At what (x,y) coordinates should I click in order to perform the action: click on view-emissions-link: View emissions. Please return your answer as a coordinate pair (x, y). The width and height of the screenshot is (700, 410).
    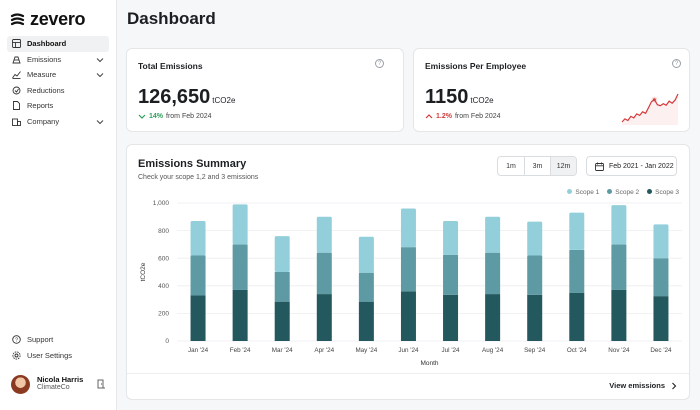
    Looking at the image, I should click on (643, 385).